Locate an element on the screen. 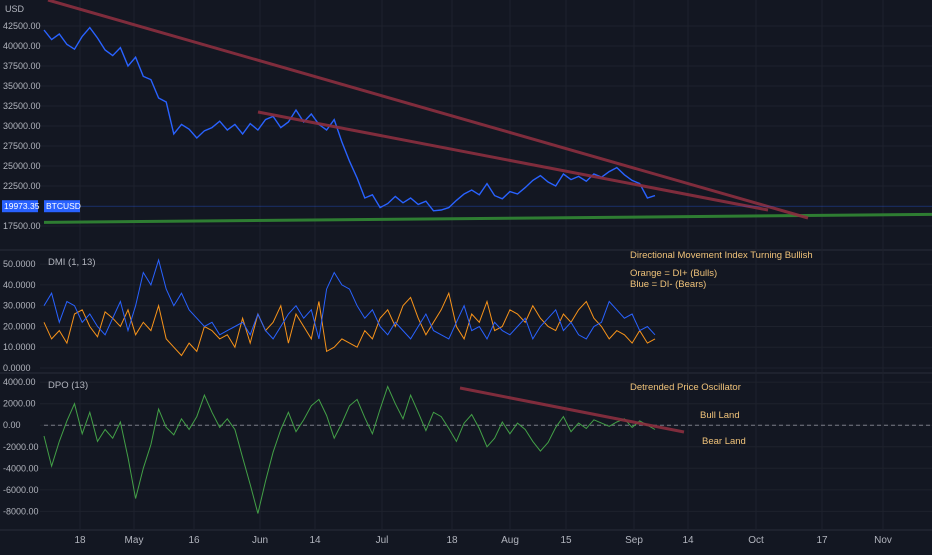  dpo-trendline is located at coordinates (572, 410).